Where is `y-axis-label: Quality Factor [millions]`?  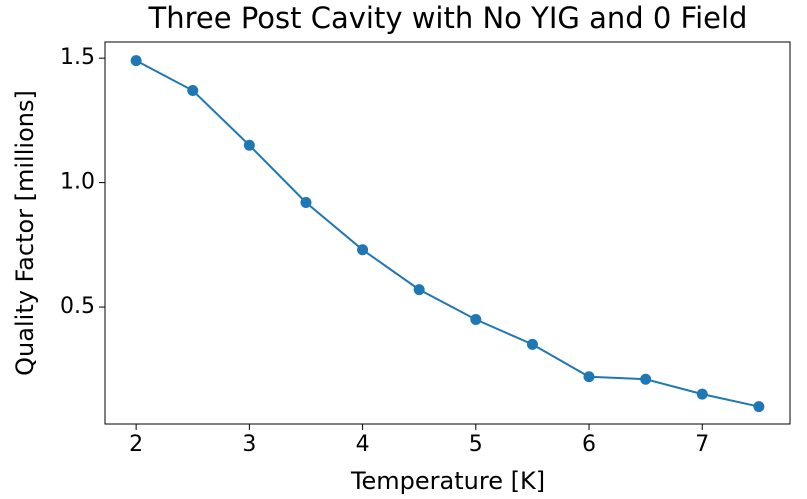
y-axis-label: Quality Factor [millions] is located at coordinates (25, 233).